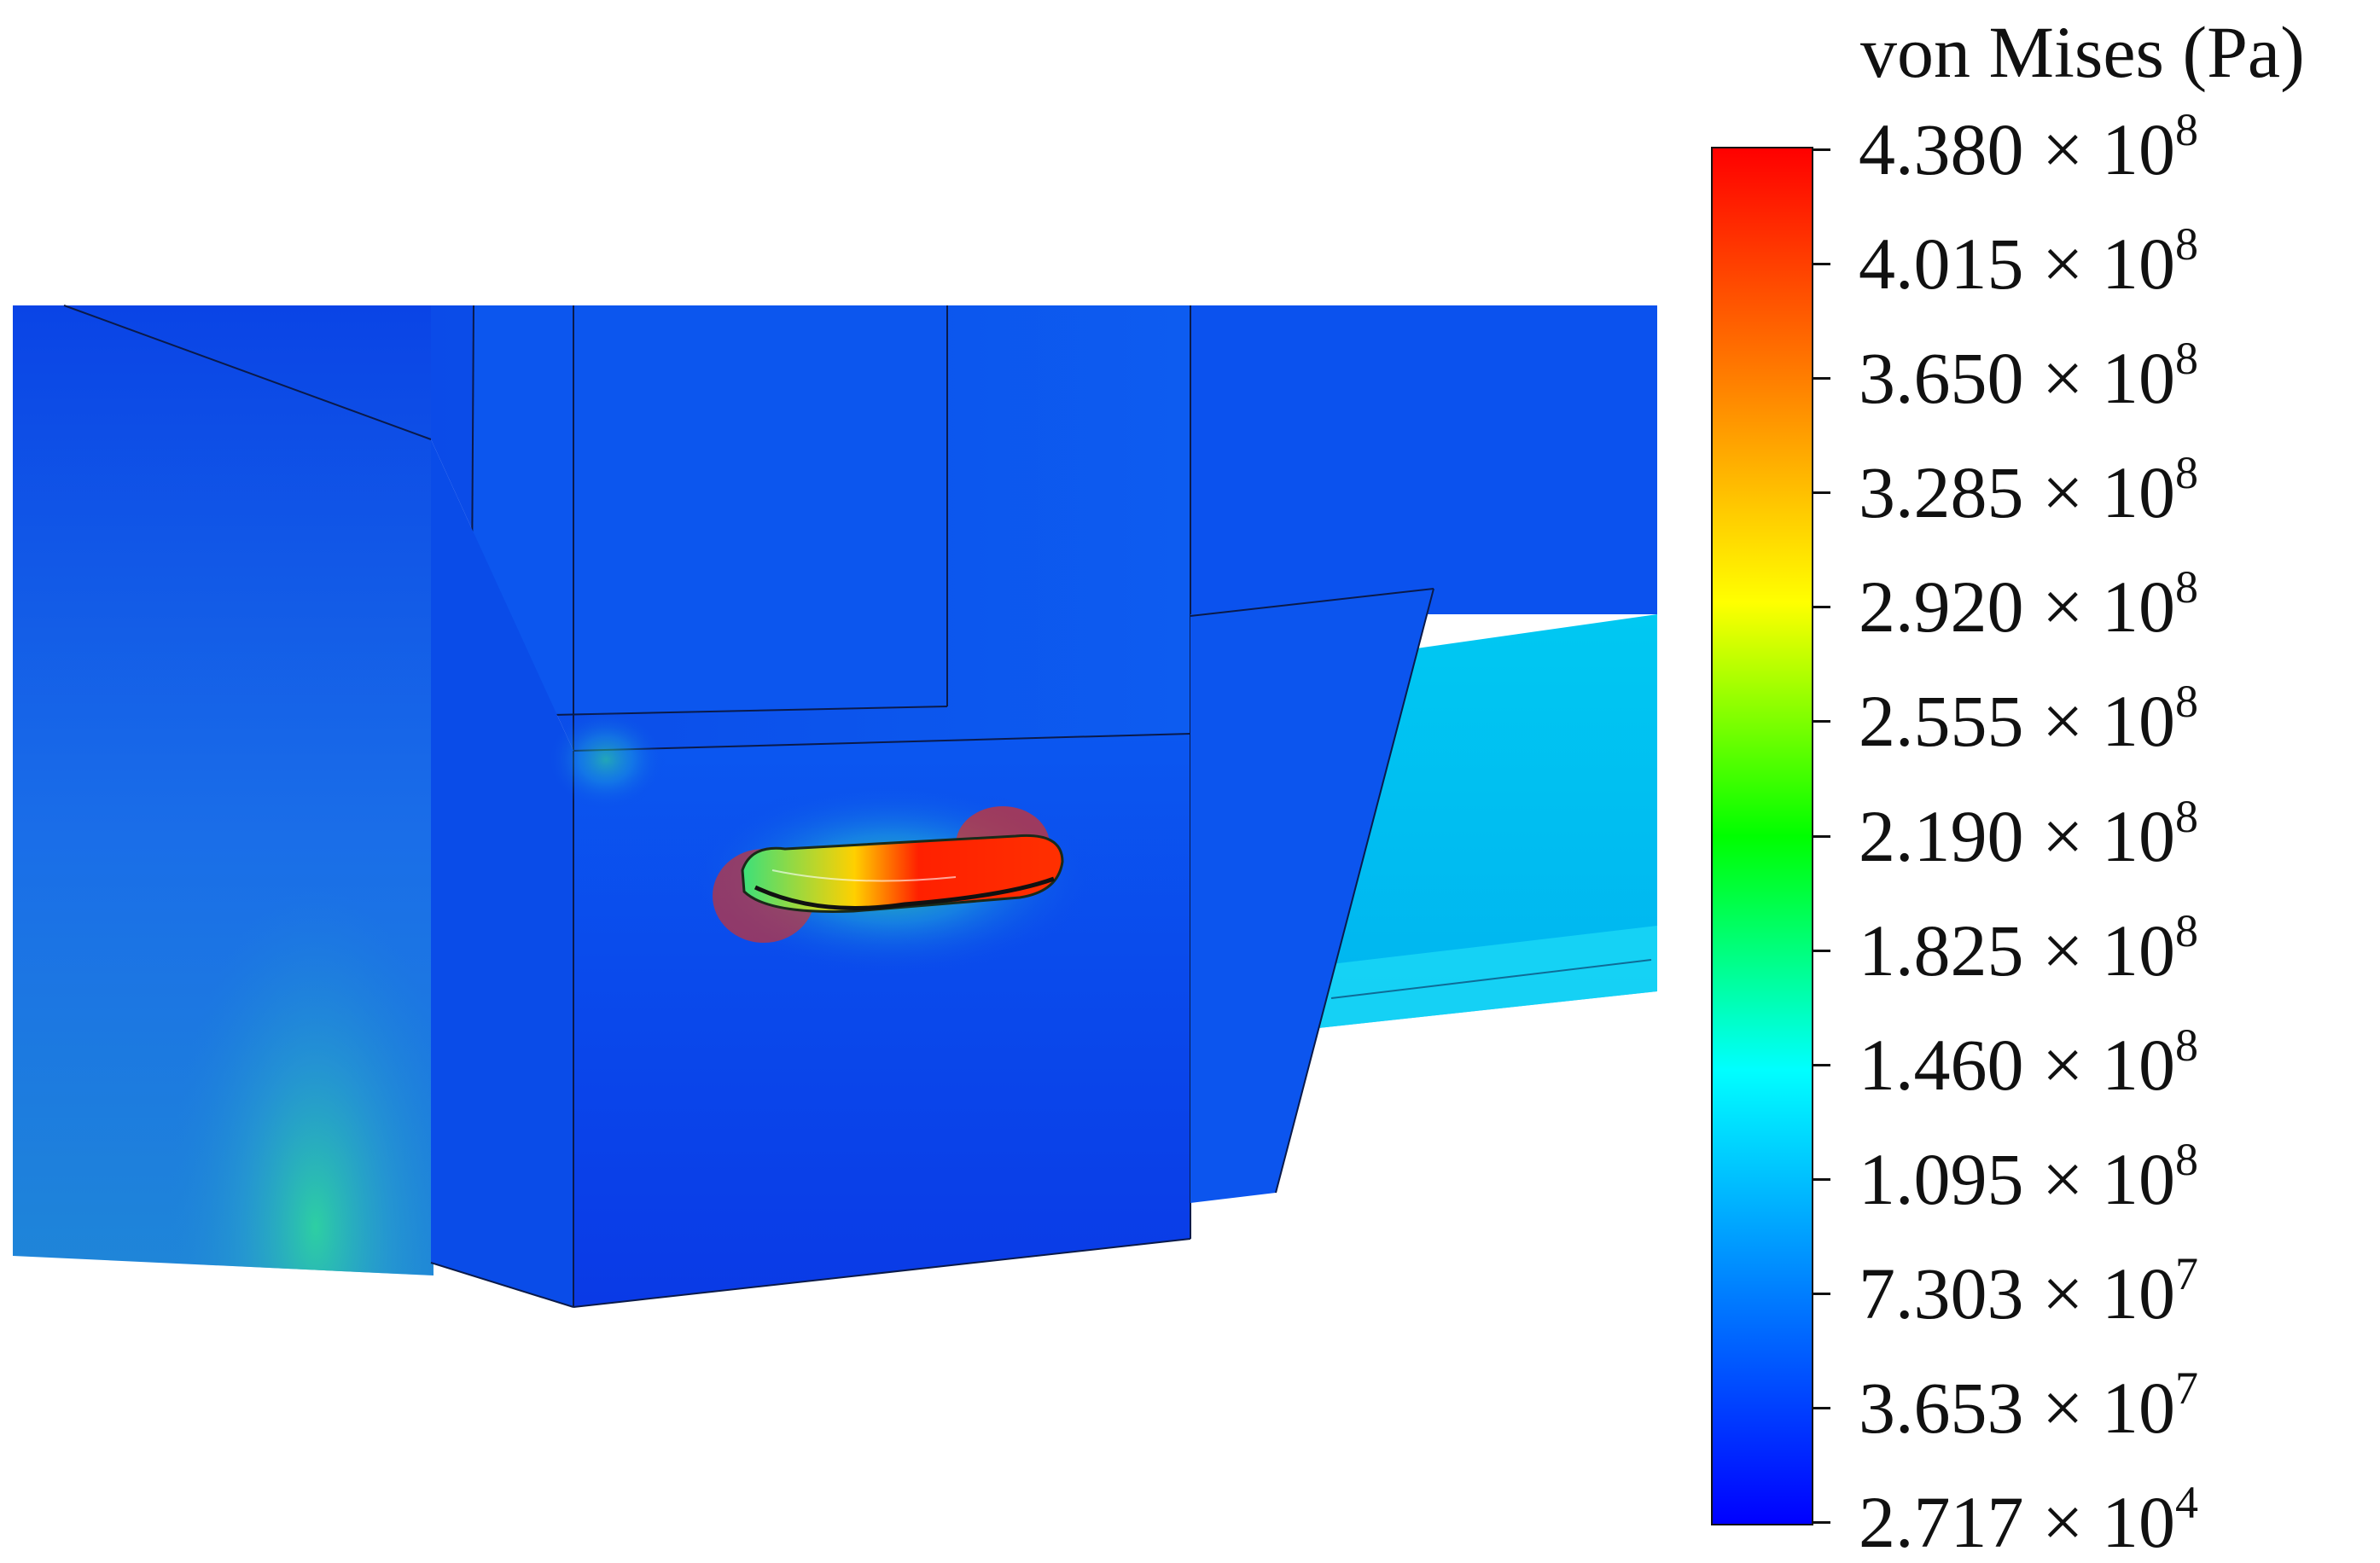 Image resolution: width=2380 pixels, height=1563 pixels. I want to click on colorbar-tick-label: 2.920 × 108, so click(2029, 603).